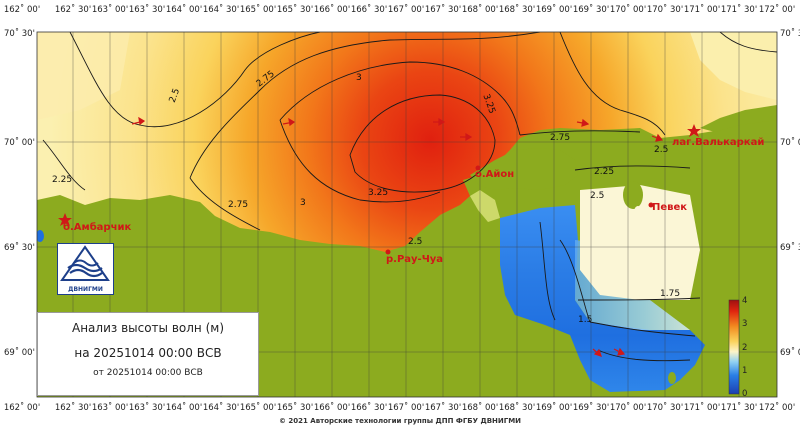 The image size is (800, 430). I want to click on svg-text: 3, so click(744, 324).